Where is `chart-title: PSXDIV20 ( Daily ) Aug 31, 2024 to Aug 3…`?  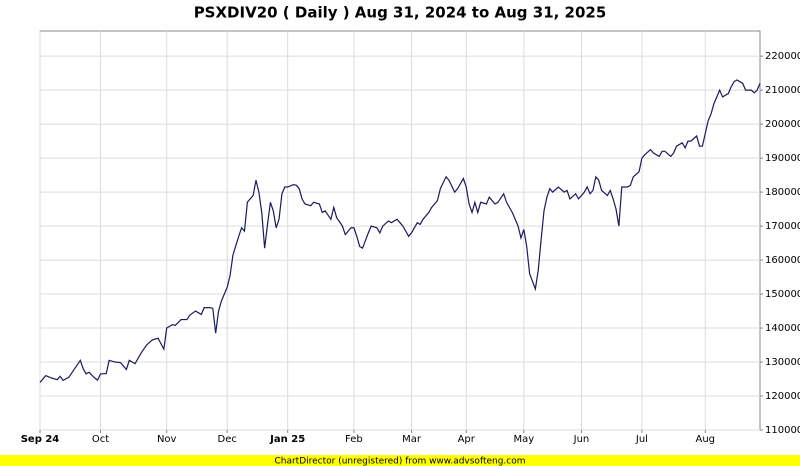 chart-title: PSXDIV20 ( Daily ) Aug 31, 2024 to Aug 3… is located at coordinates (400, 13).